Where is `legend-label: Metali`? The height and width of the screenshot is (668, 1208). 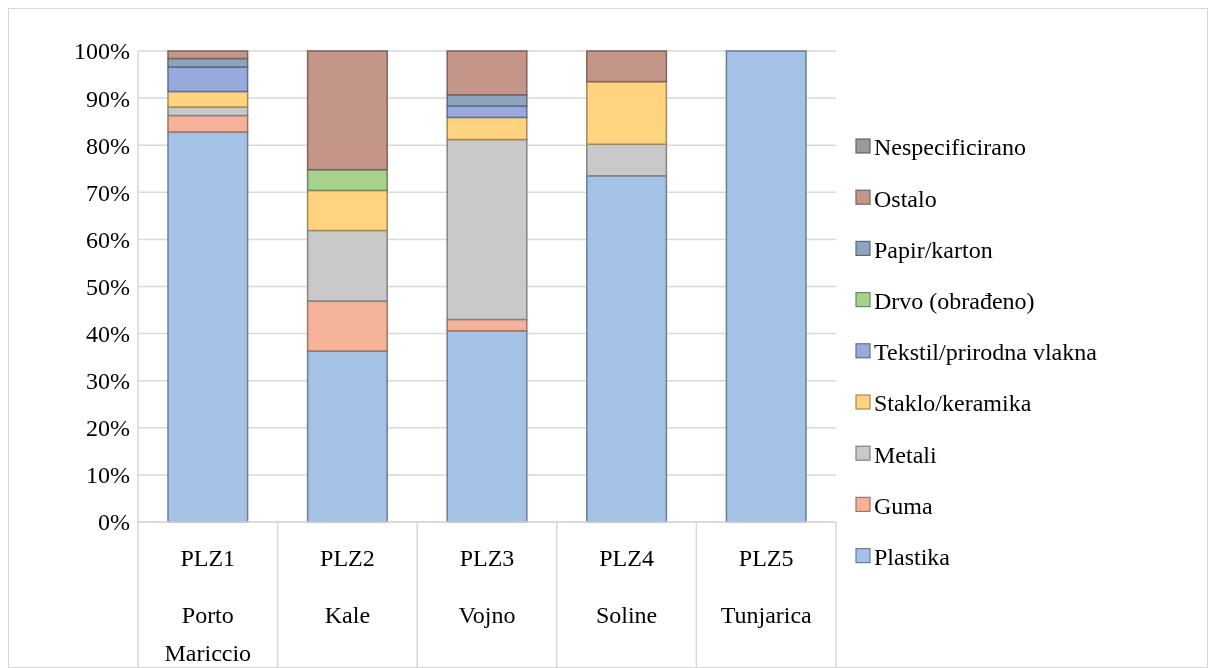
legend-label: Metali is located at coordinates (905, 454).